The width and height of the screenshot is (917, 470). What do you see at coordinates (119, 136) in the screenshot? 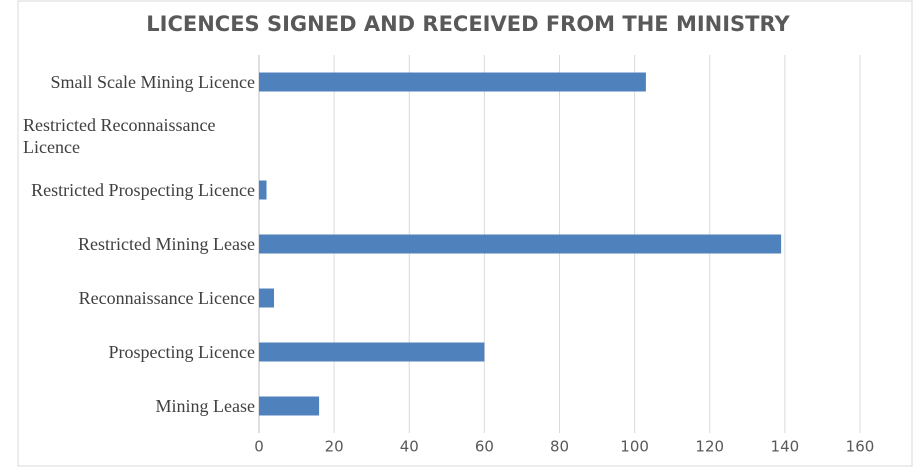
I see `y-tick-label: Restricted Reconnaissance Licence` at bounding box center [119, 136].